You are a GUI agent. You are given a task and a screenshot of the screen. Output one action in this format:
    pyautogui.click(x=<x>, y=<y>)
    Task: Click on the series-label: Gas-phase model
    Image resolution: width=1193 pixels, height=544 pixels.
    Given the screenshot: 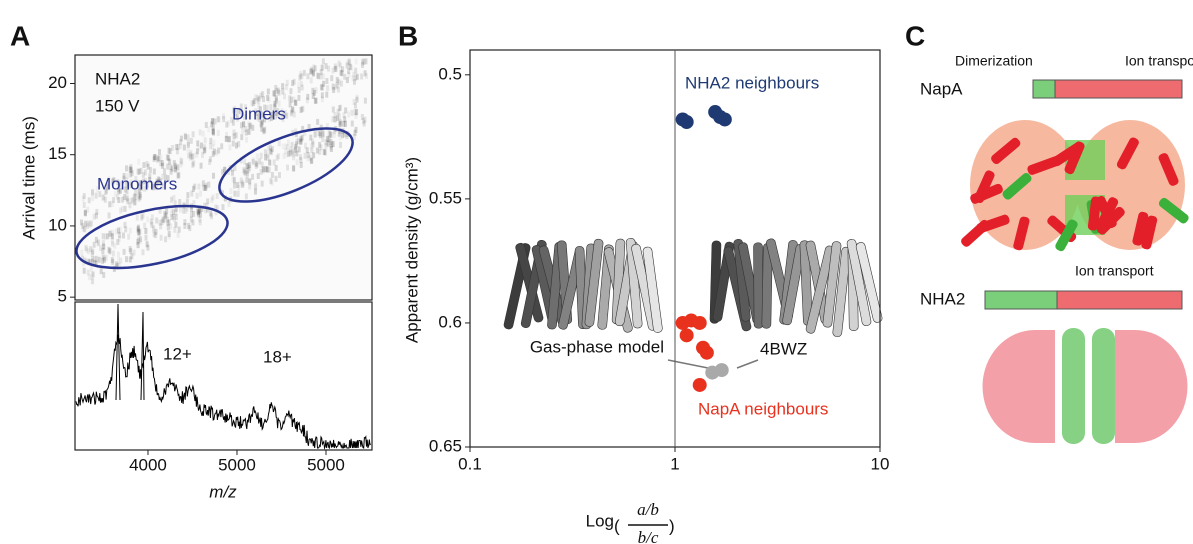 What is the action you would take?
    pyautogui.click(x=597, y=346)
    